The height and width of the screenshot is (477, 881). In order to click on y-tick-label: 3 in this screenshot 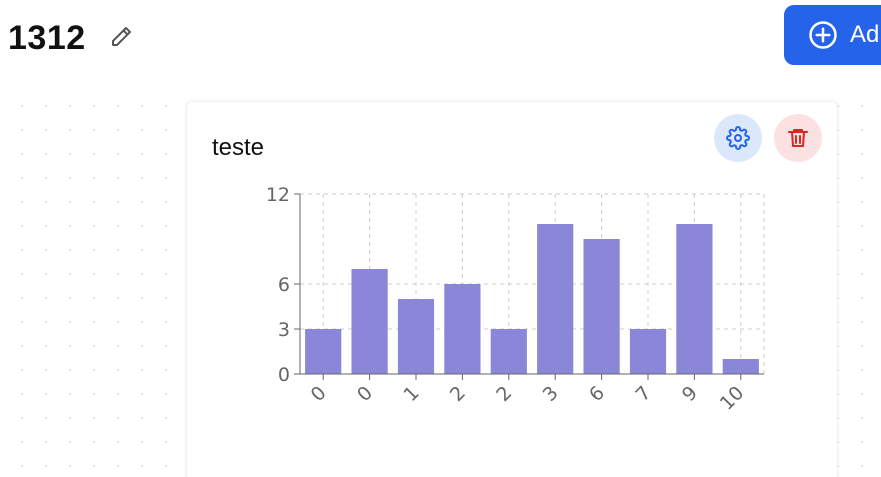, I will do `click(284, 330)`.